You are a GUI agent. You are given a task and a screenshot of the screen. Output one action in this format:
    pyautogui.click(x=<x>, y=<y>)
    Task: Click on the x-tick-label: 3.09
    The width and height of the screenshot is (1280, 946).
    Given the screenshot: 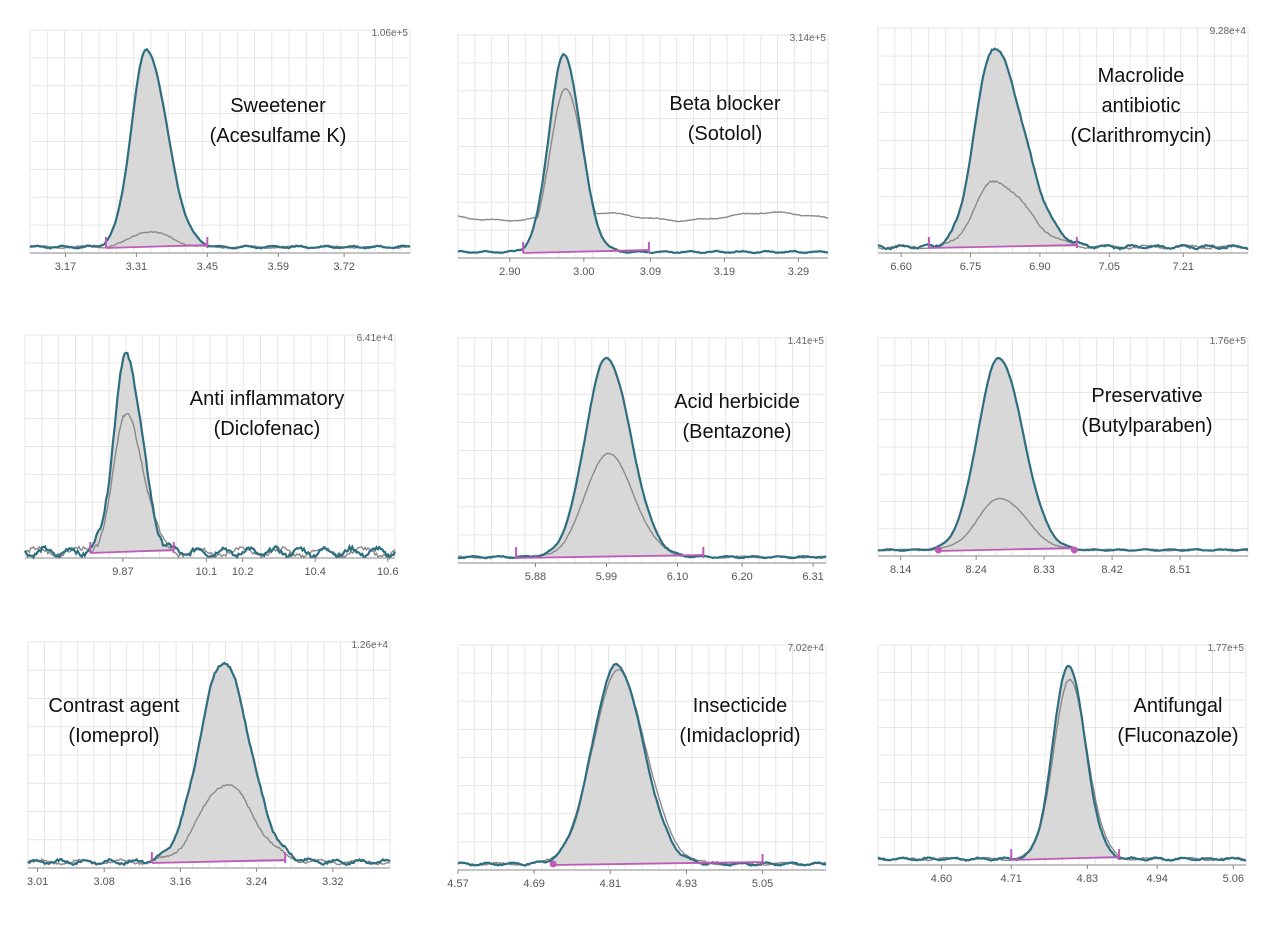 What is the action you would take?
    pyautogui.click(x=650, y=272)
    